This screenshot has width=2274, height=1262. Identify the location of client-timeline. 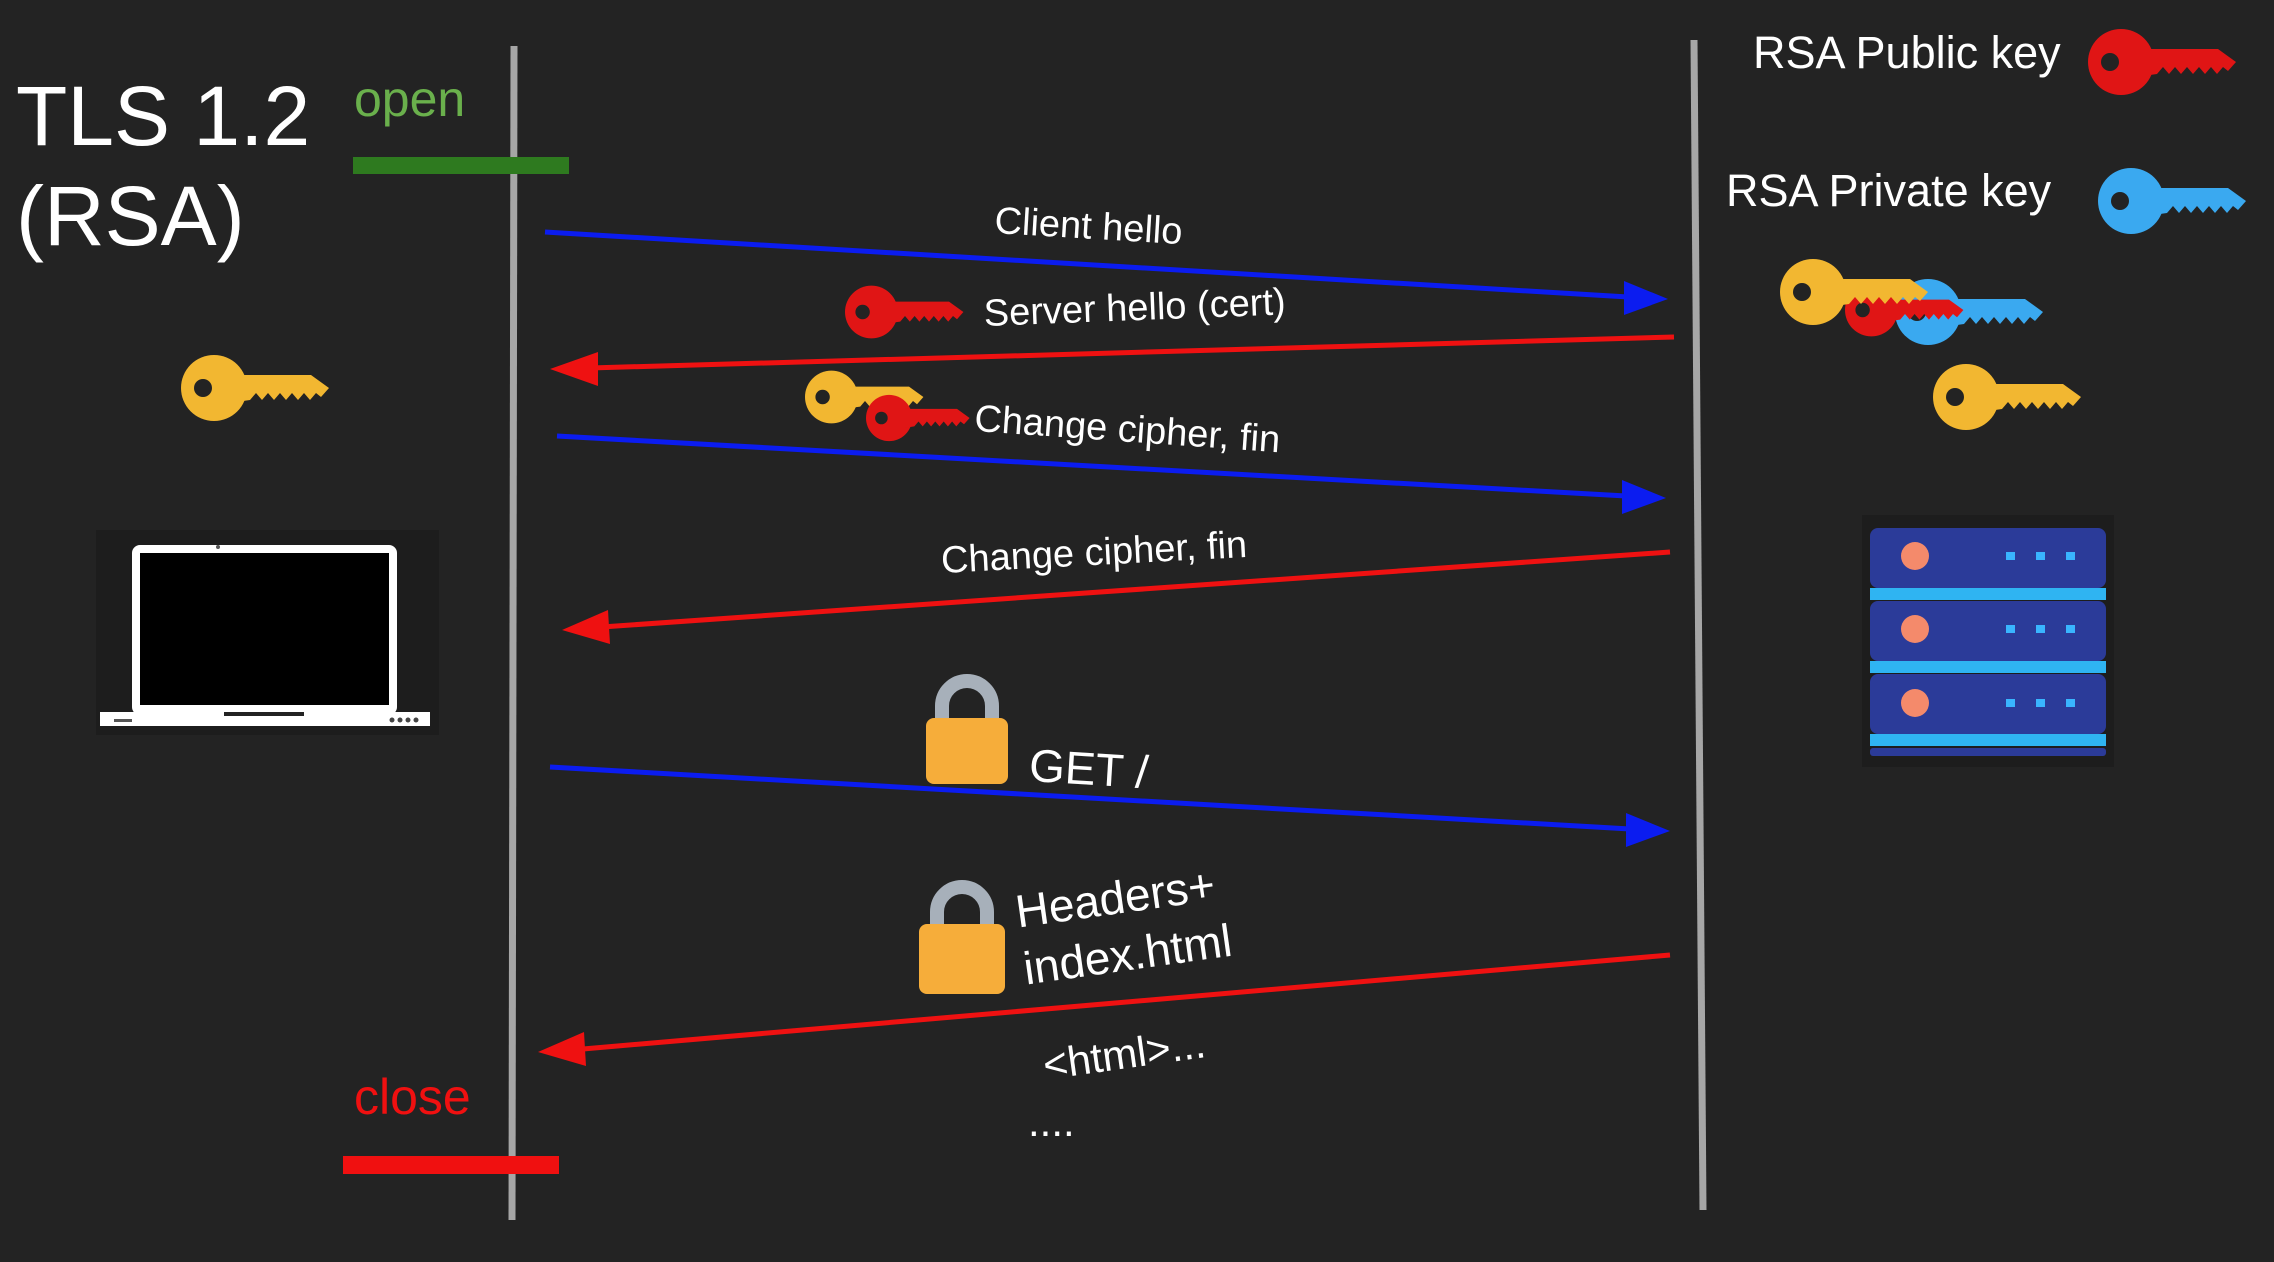
(513, 633).